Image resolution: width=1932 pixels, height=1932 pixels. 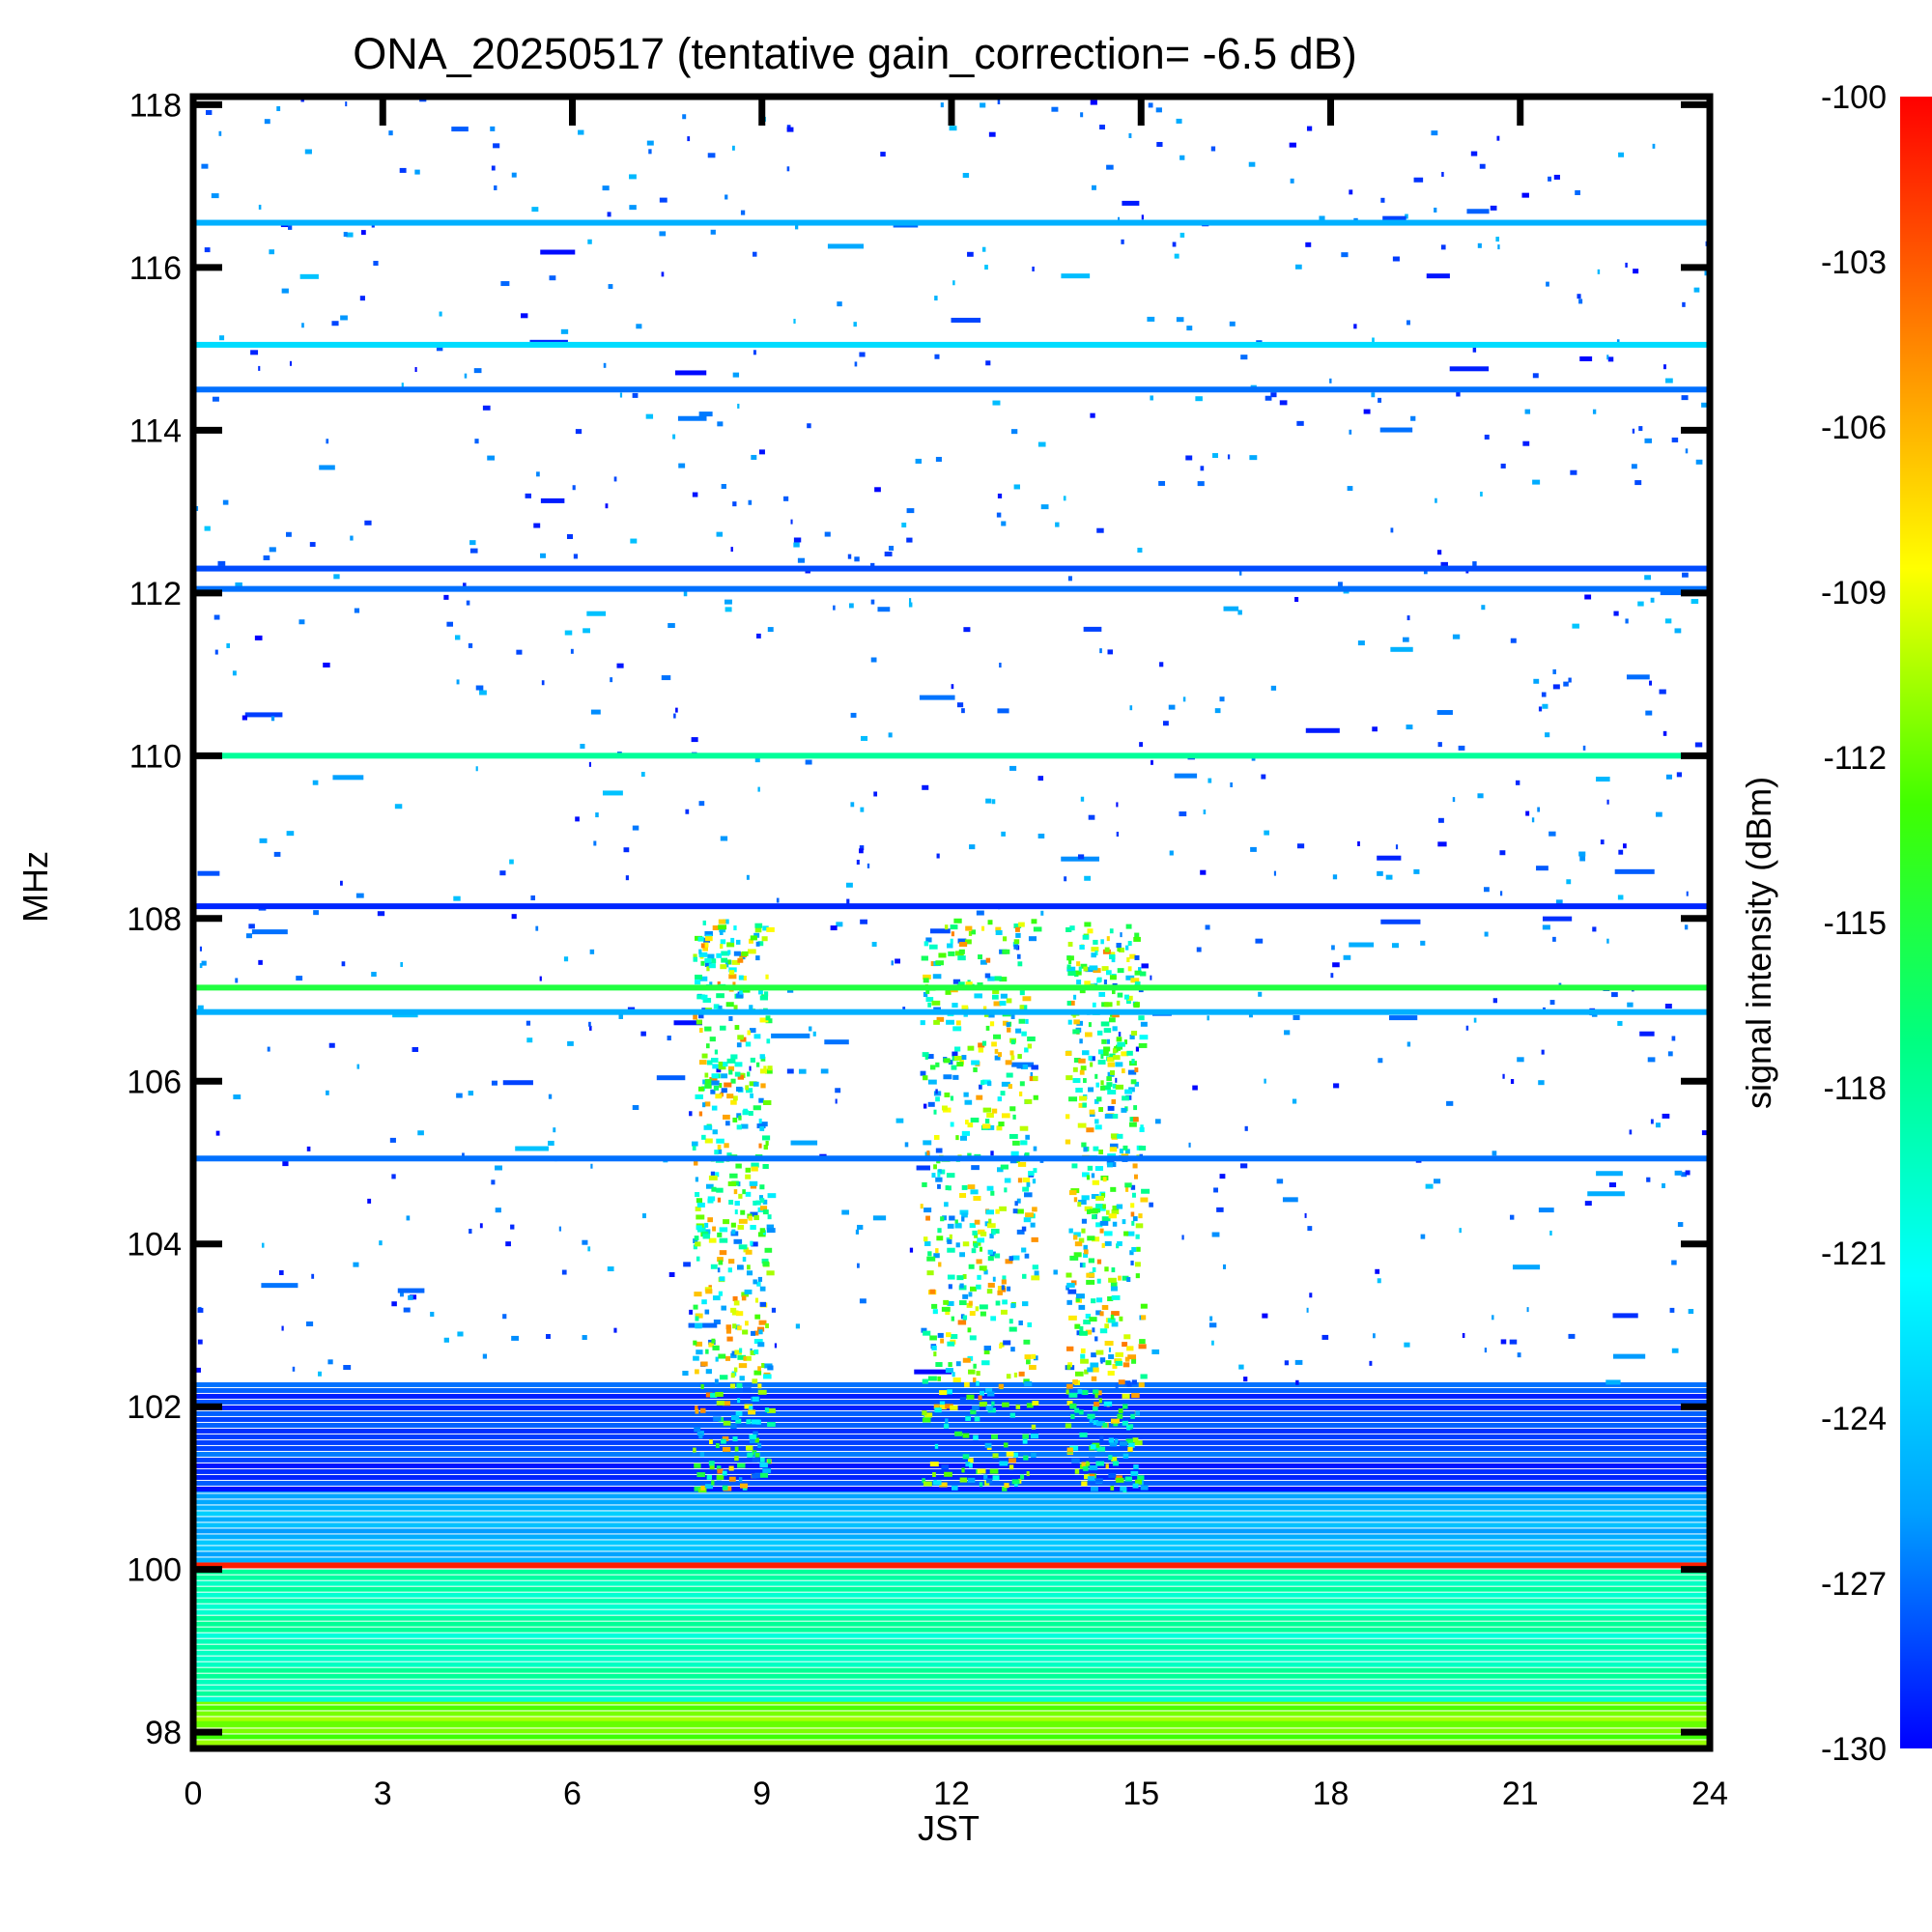 I want to click on y-tick-label: 110, so click(x=155, y=756).